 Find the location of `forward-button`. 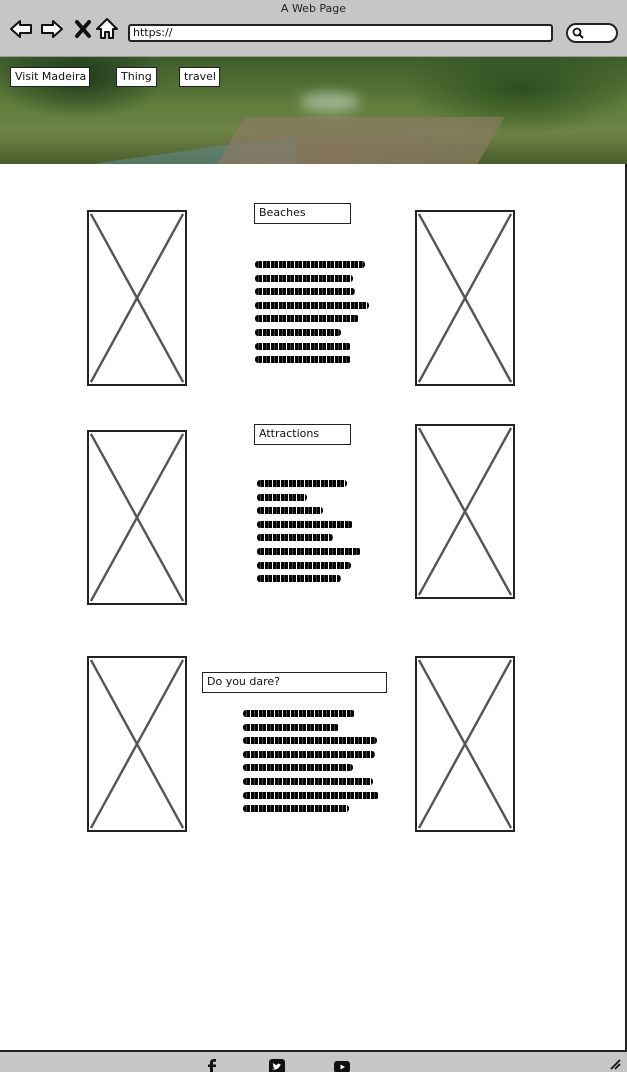

forward-button is located at coordinates (52, 29).